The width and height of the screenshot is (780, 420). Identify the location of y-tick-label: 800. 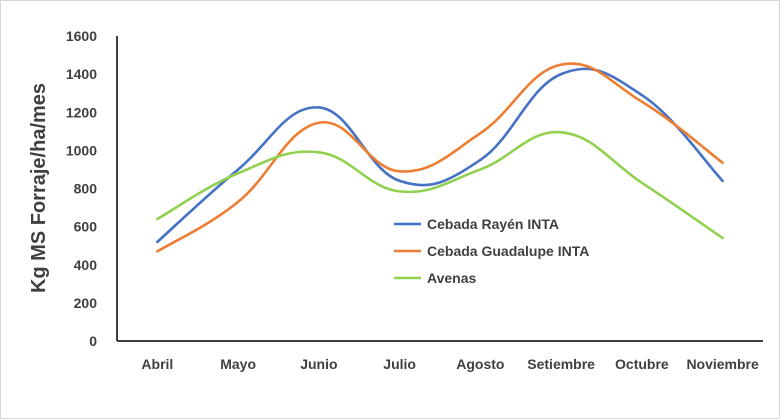
(86, 189).